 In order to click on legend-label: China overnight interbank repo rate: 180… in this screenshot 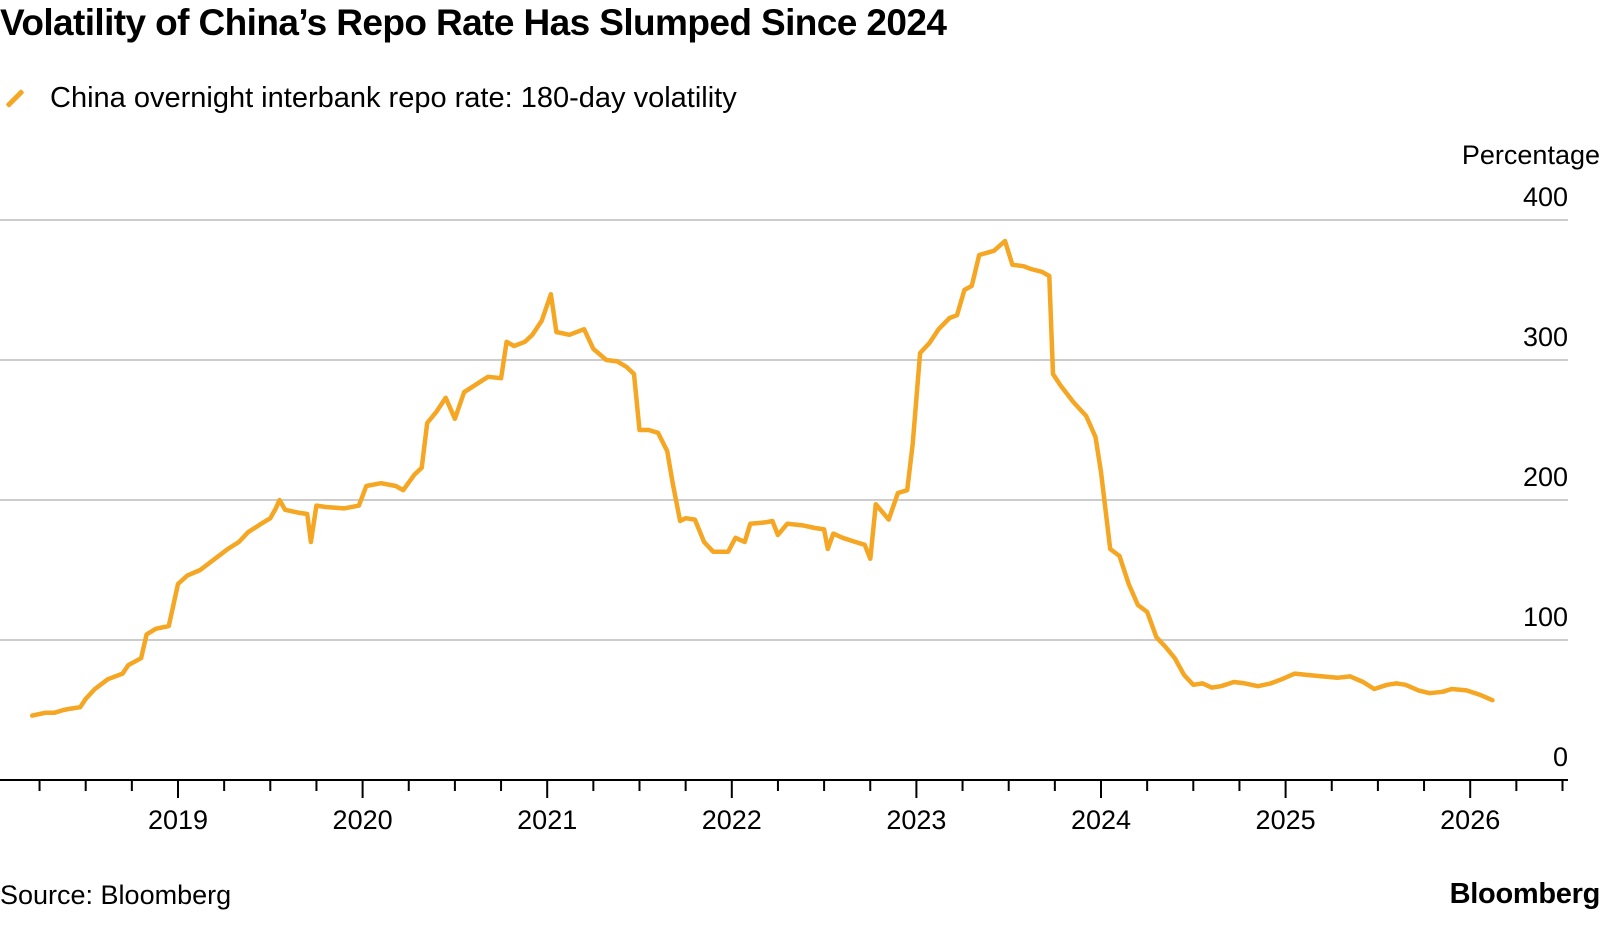, I will do `click(393, 97)`.